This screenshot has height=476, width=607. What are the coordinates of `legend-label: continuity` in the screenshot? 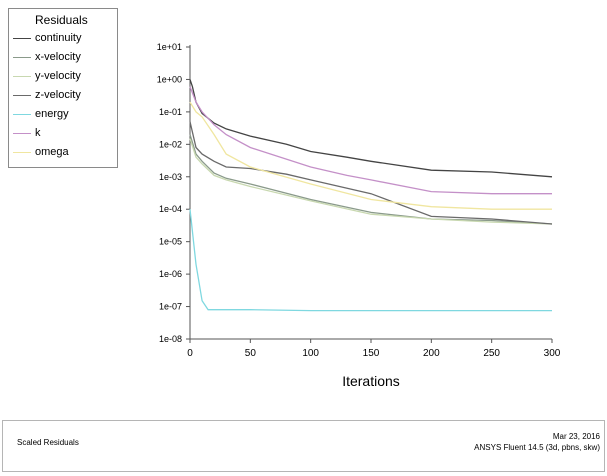 It's located at (58, 38).